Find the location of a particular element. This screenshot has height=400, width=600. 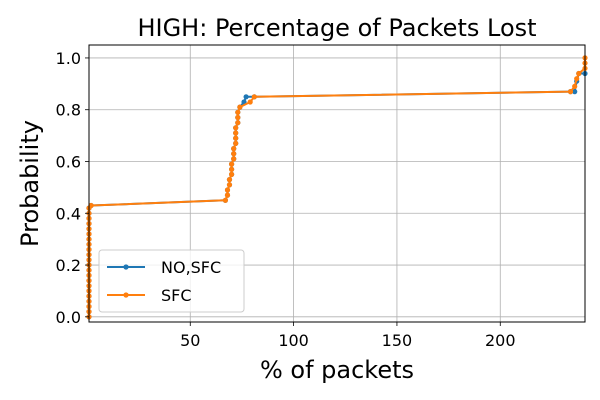

chart-title: HIGH: Percentage of Packets Lost is located at coordinates (336, 28).